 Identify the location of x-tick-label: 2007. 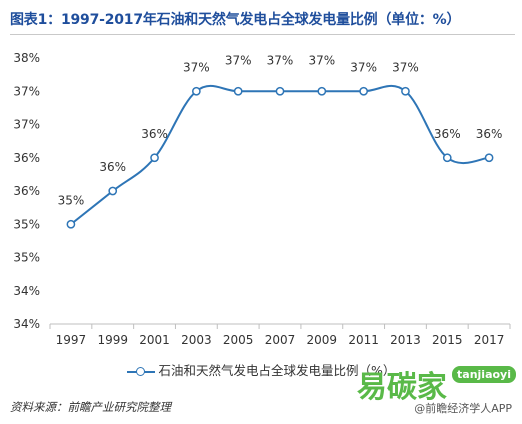
(280, 340).